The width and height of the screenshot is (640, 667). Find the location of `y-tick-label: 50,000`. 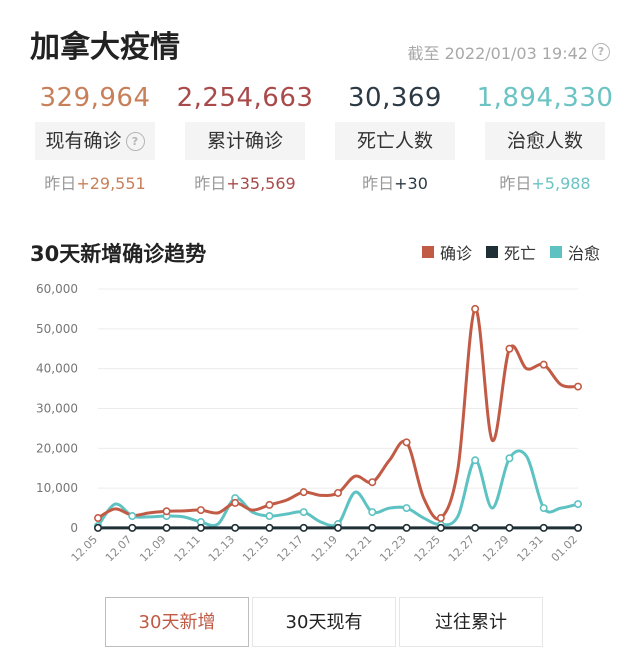

y-tick-label: 50,000 is located at coordinates (57, 329).